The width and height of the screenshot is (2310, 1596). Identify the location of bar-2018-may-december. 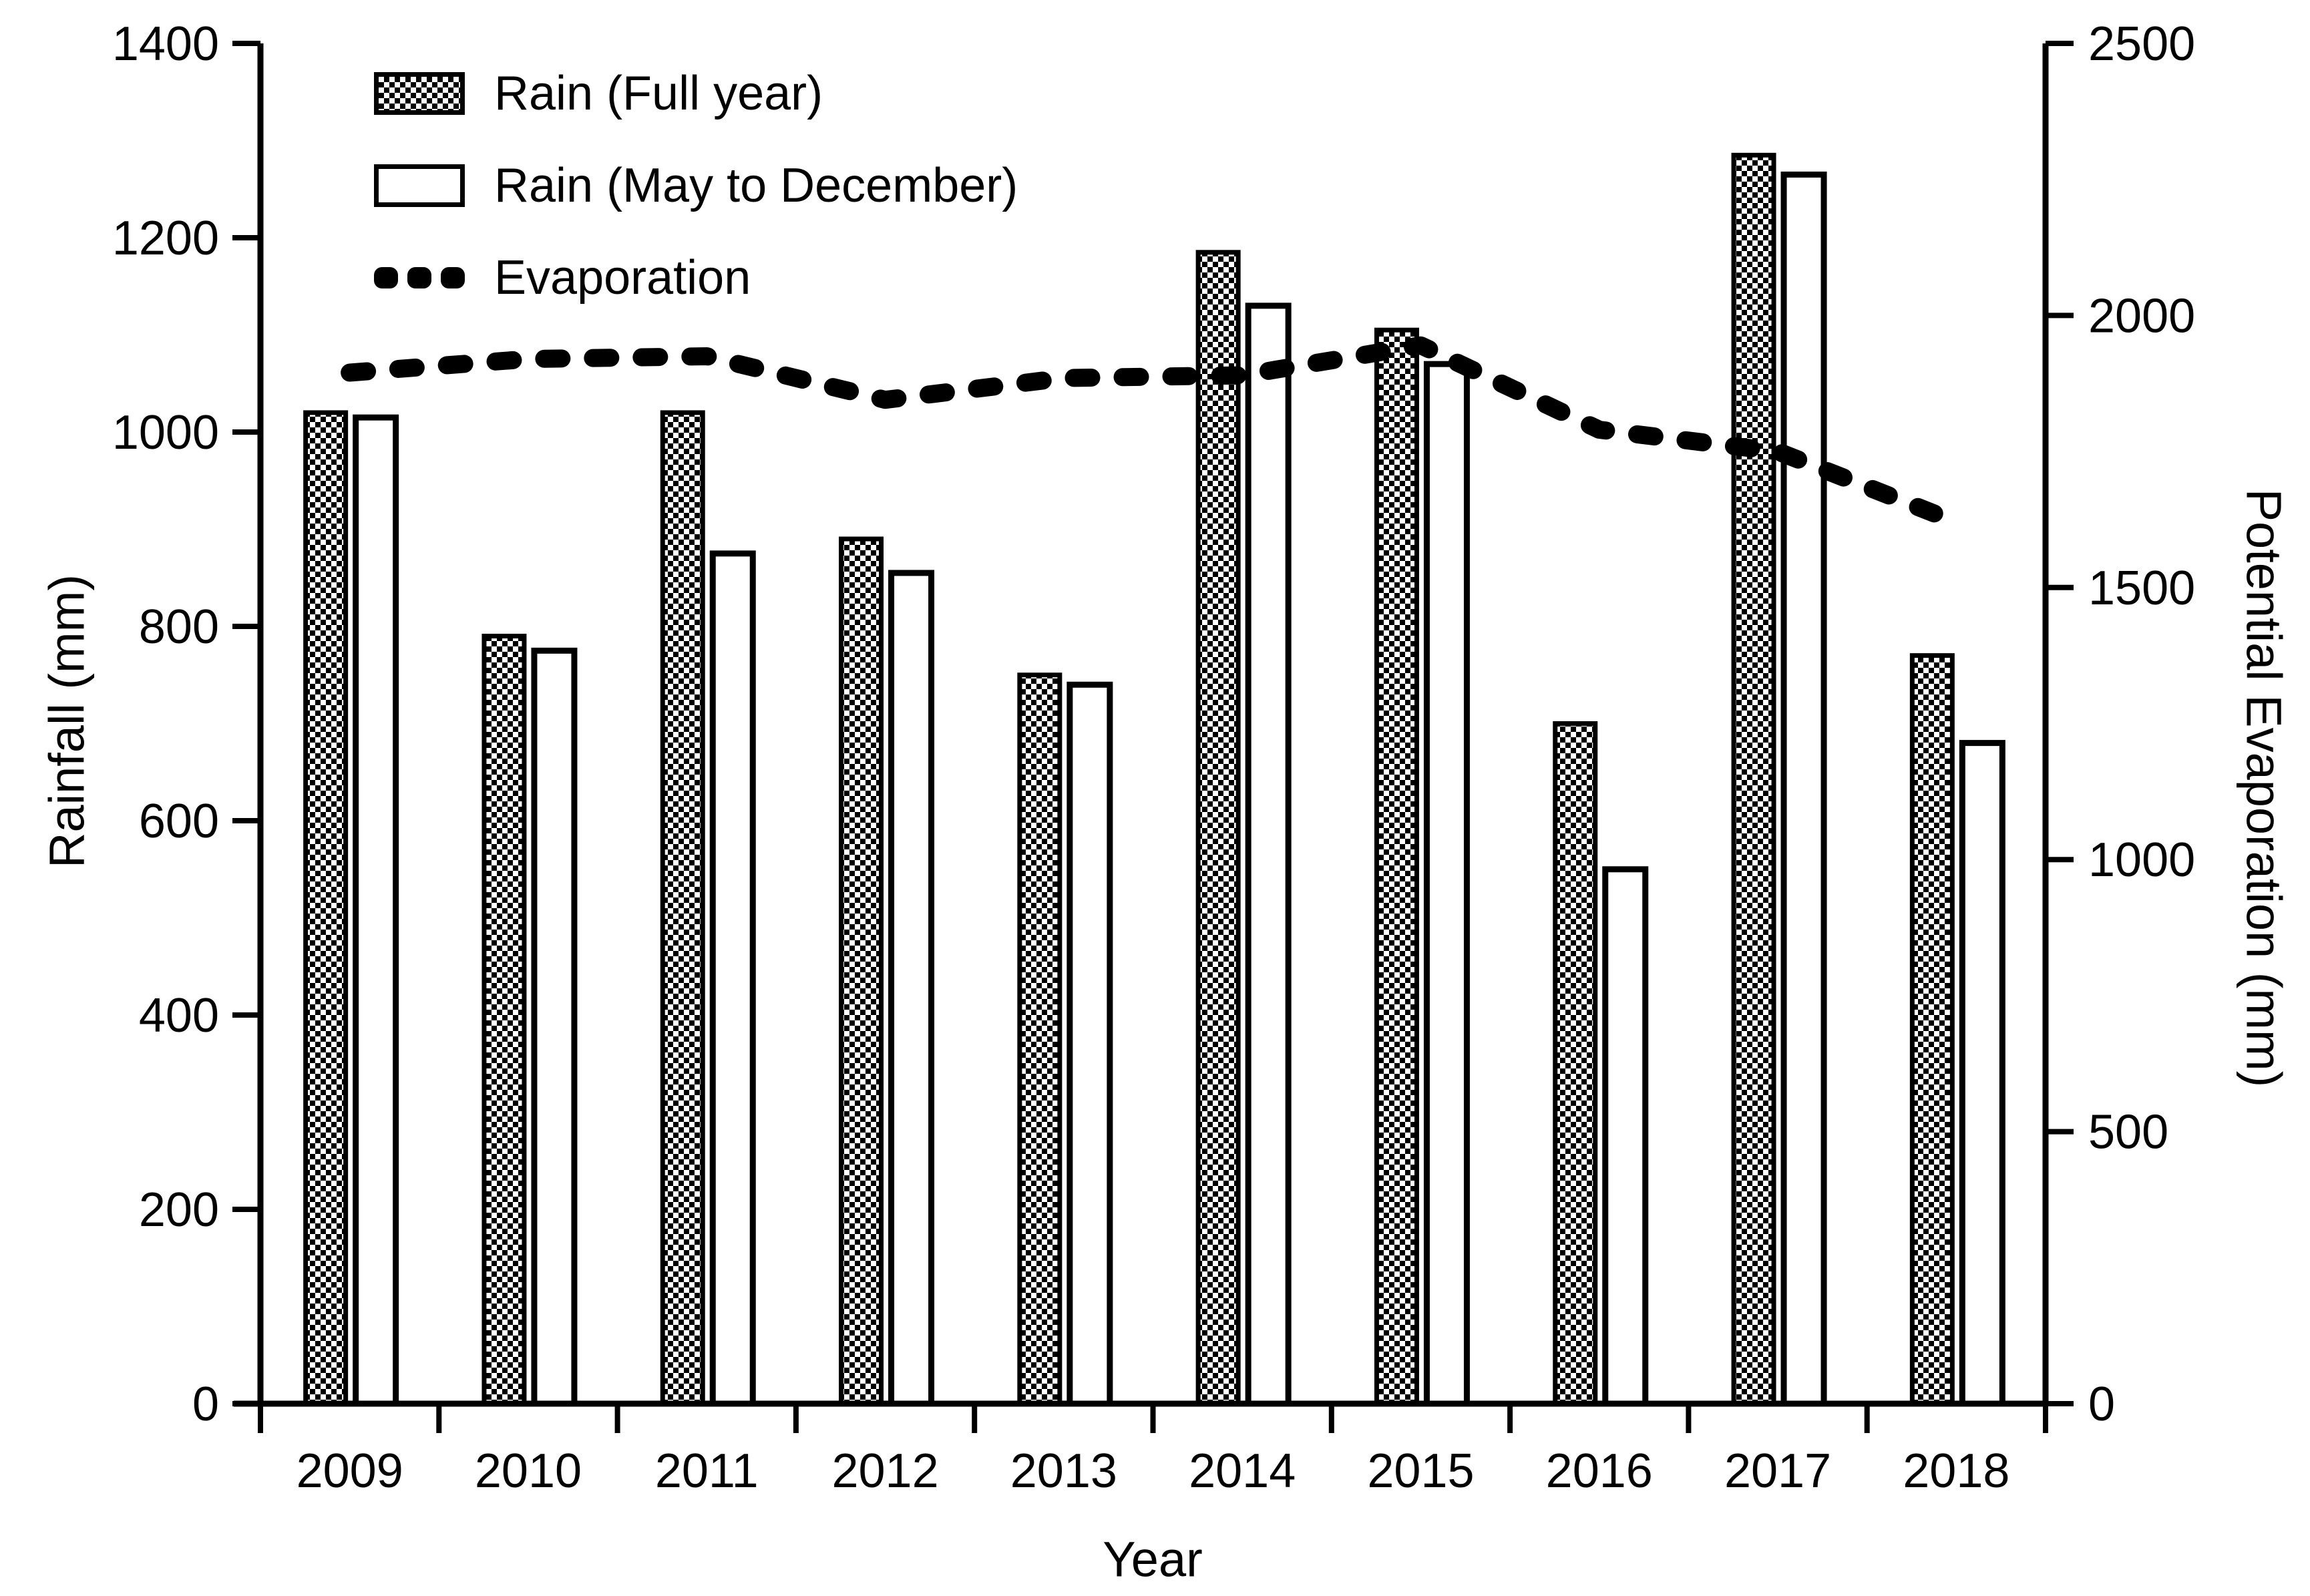
(1982, 1074).